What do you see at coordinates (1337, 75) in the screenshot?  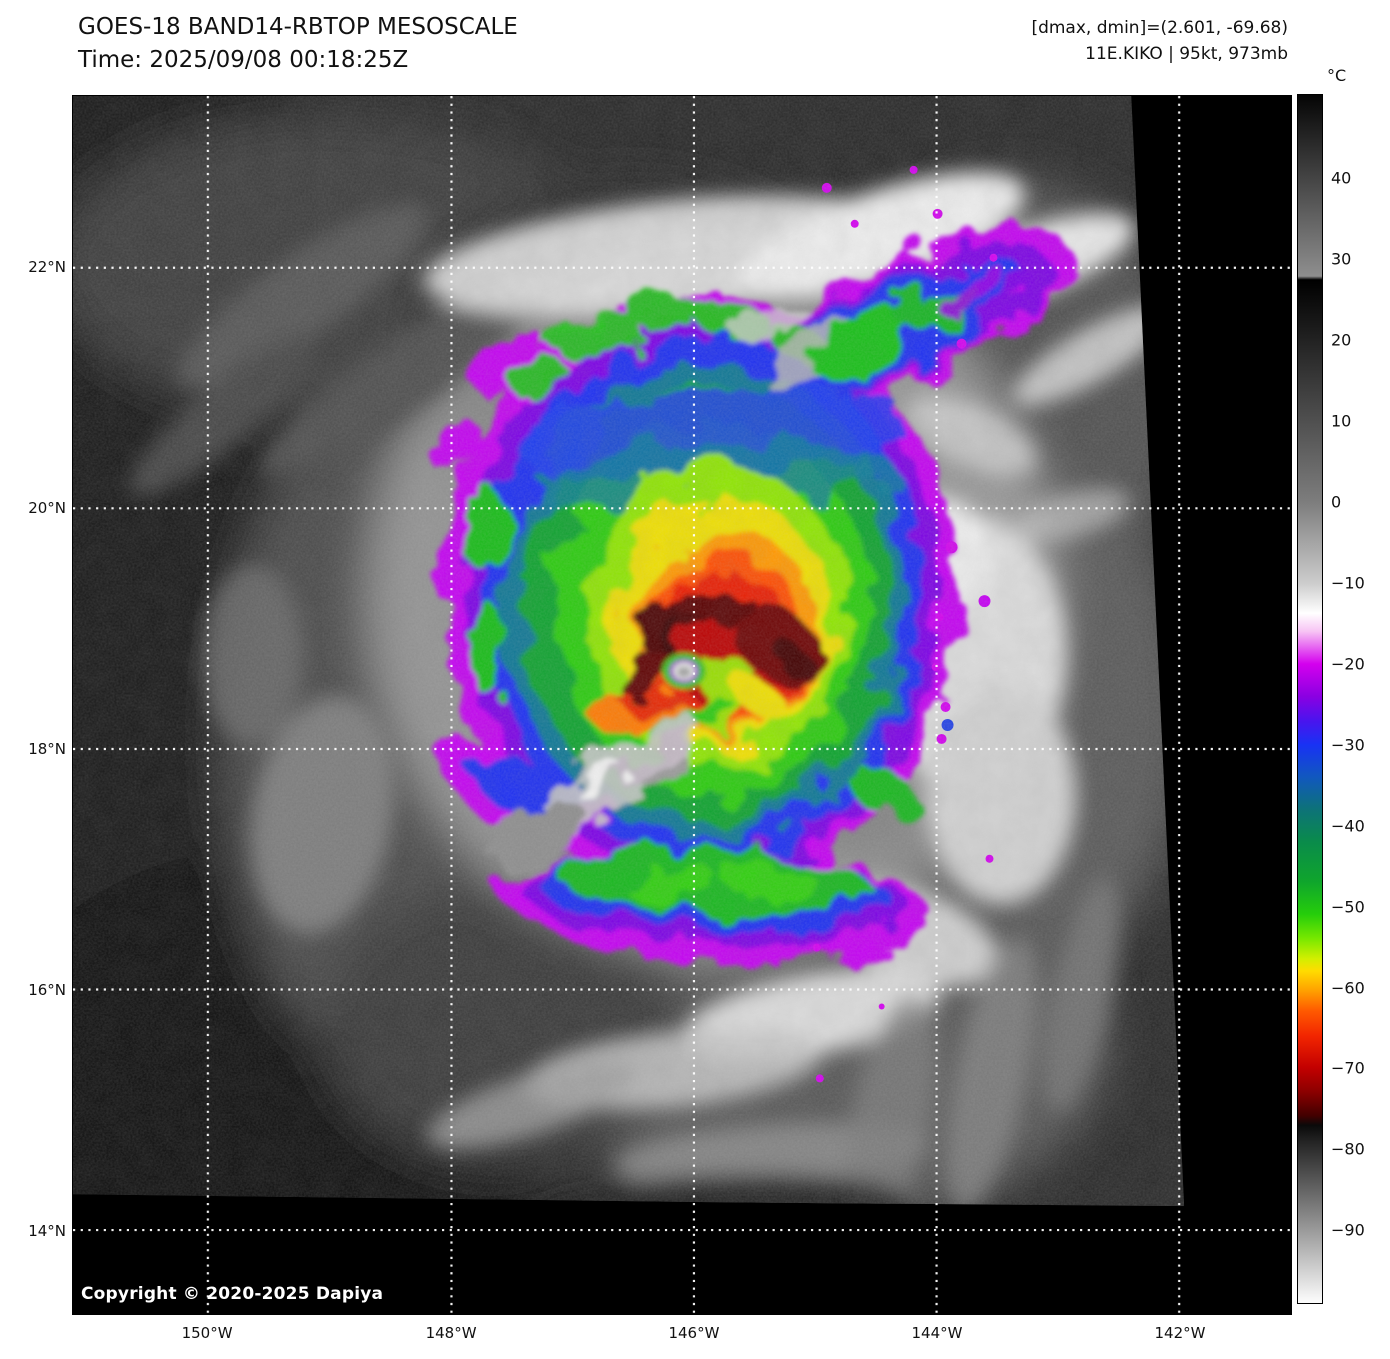 I see `colorbar-unit-label: °C` at bounding box center [1337, 75].